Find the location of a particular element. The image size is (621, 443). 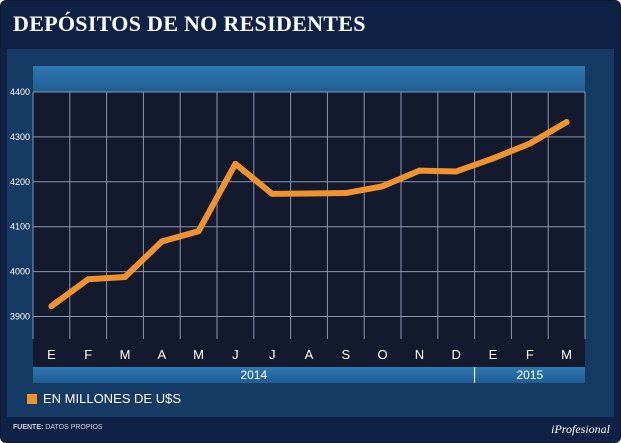

year-label: 2014 is located at coordinates (253, 375).